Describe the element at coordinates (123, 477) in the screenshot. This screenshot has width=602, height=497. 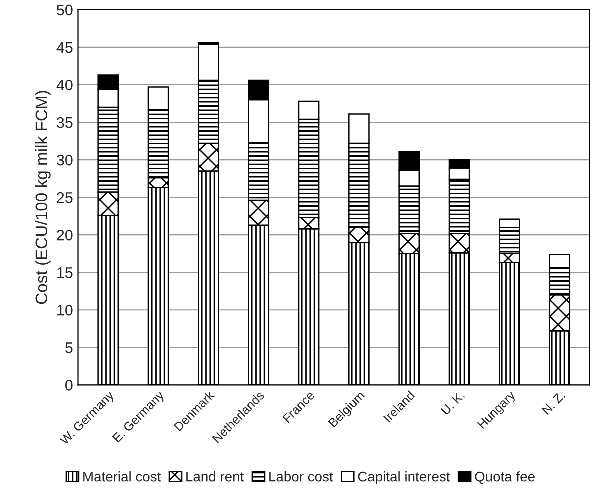
I see `legend-label: Material cost` at that location.